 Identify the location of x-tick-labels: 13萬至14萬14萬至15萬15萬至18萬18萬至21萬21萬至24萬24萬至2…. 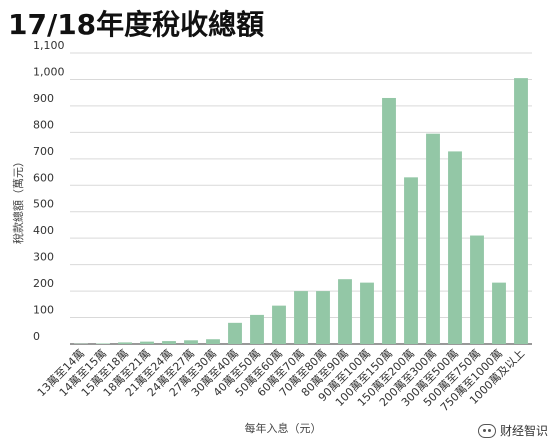
(281, 380).